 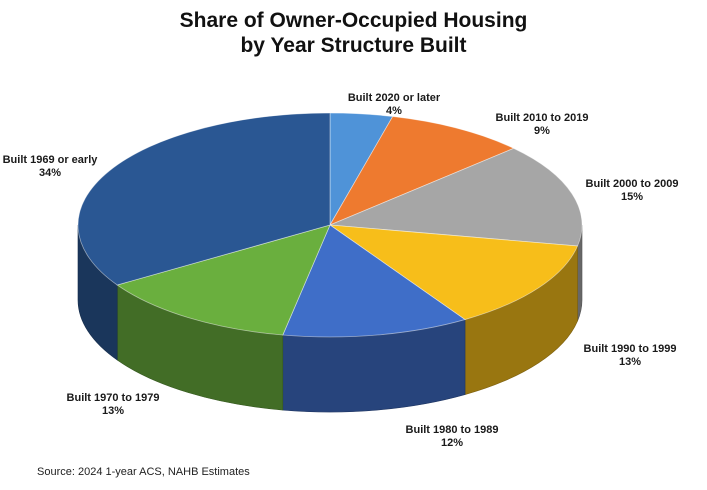 What do you see at coordinates (113, 411) in the screenshot?
I see `slice-label-value-5: 13%` at bounding box center [113, 411].